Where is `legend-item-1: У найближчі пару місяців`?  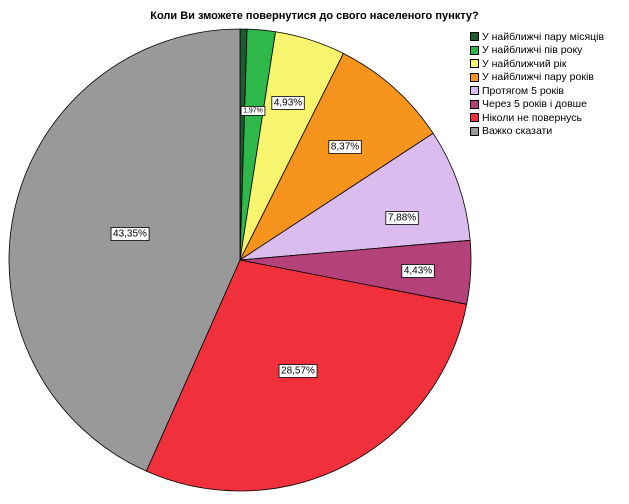 legend-item-1: У найближчі пару місяців is located at coordinates (537, 37).